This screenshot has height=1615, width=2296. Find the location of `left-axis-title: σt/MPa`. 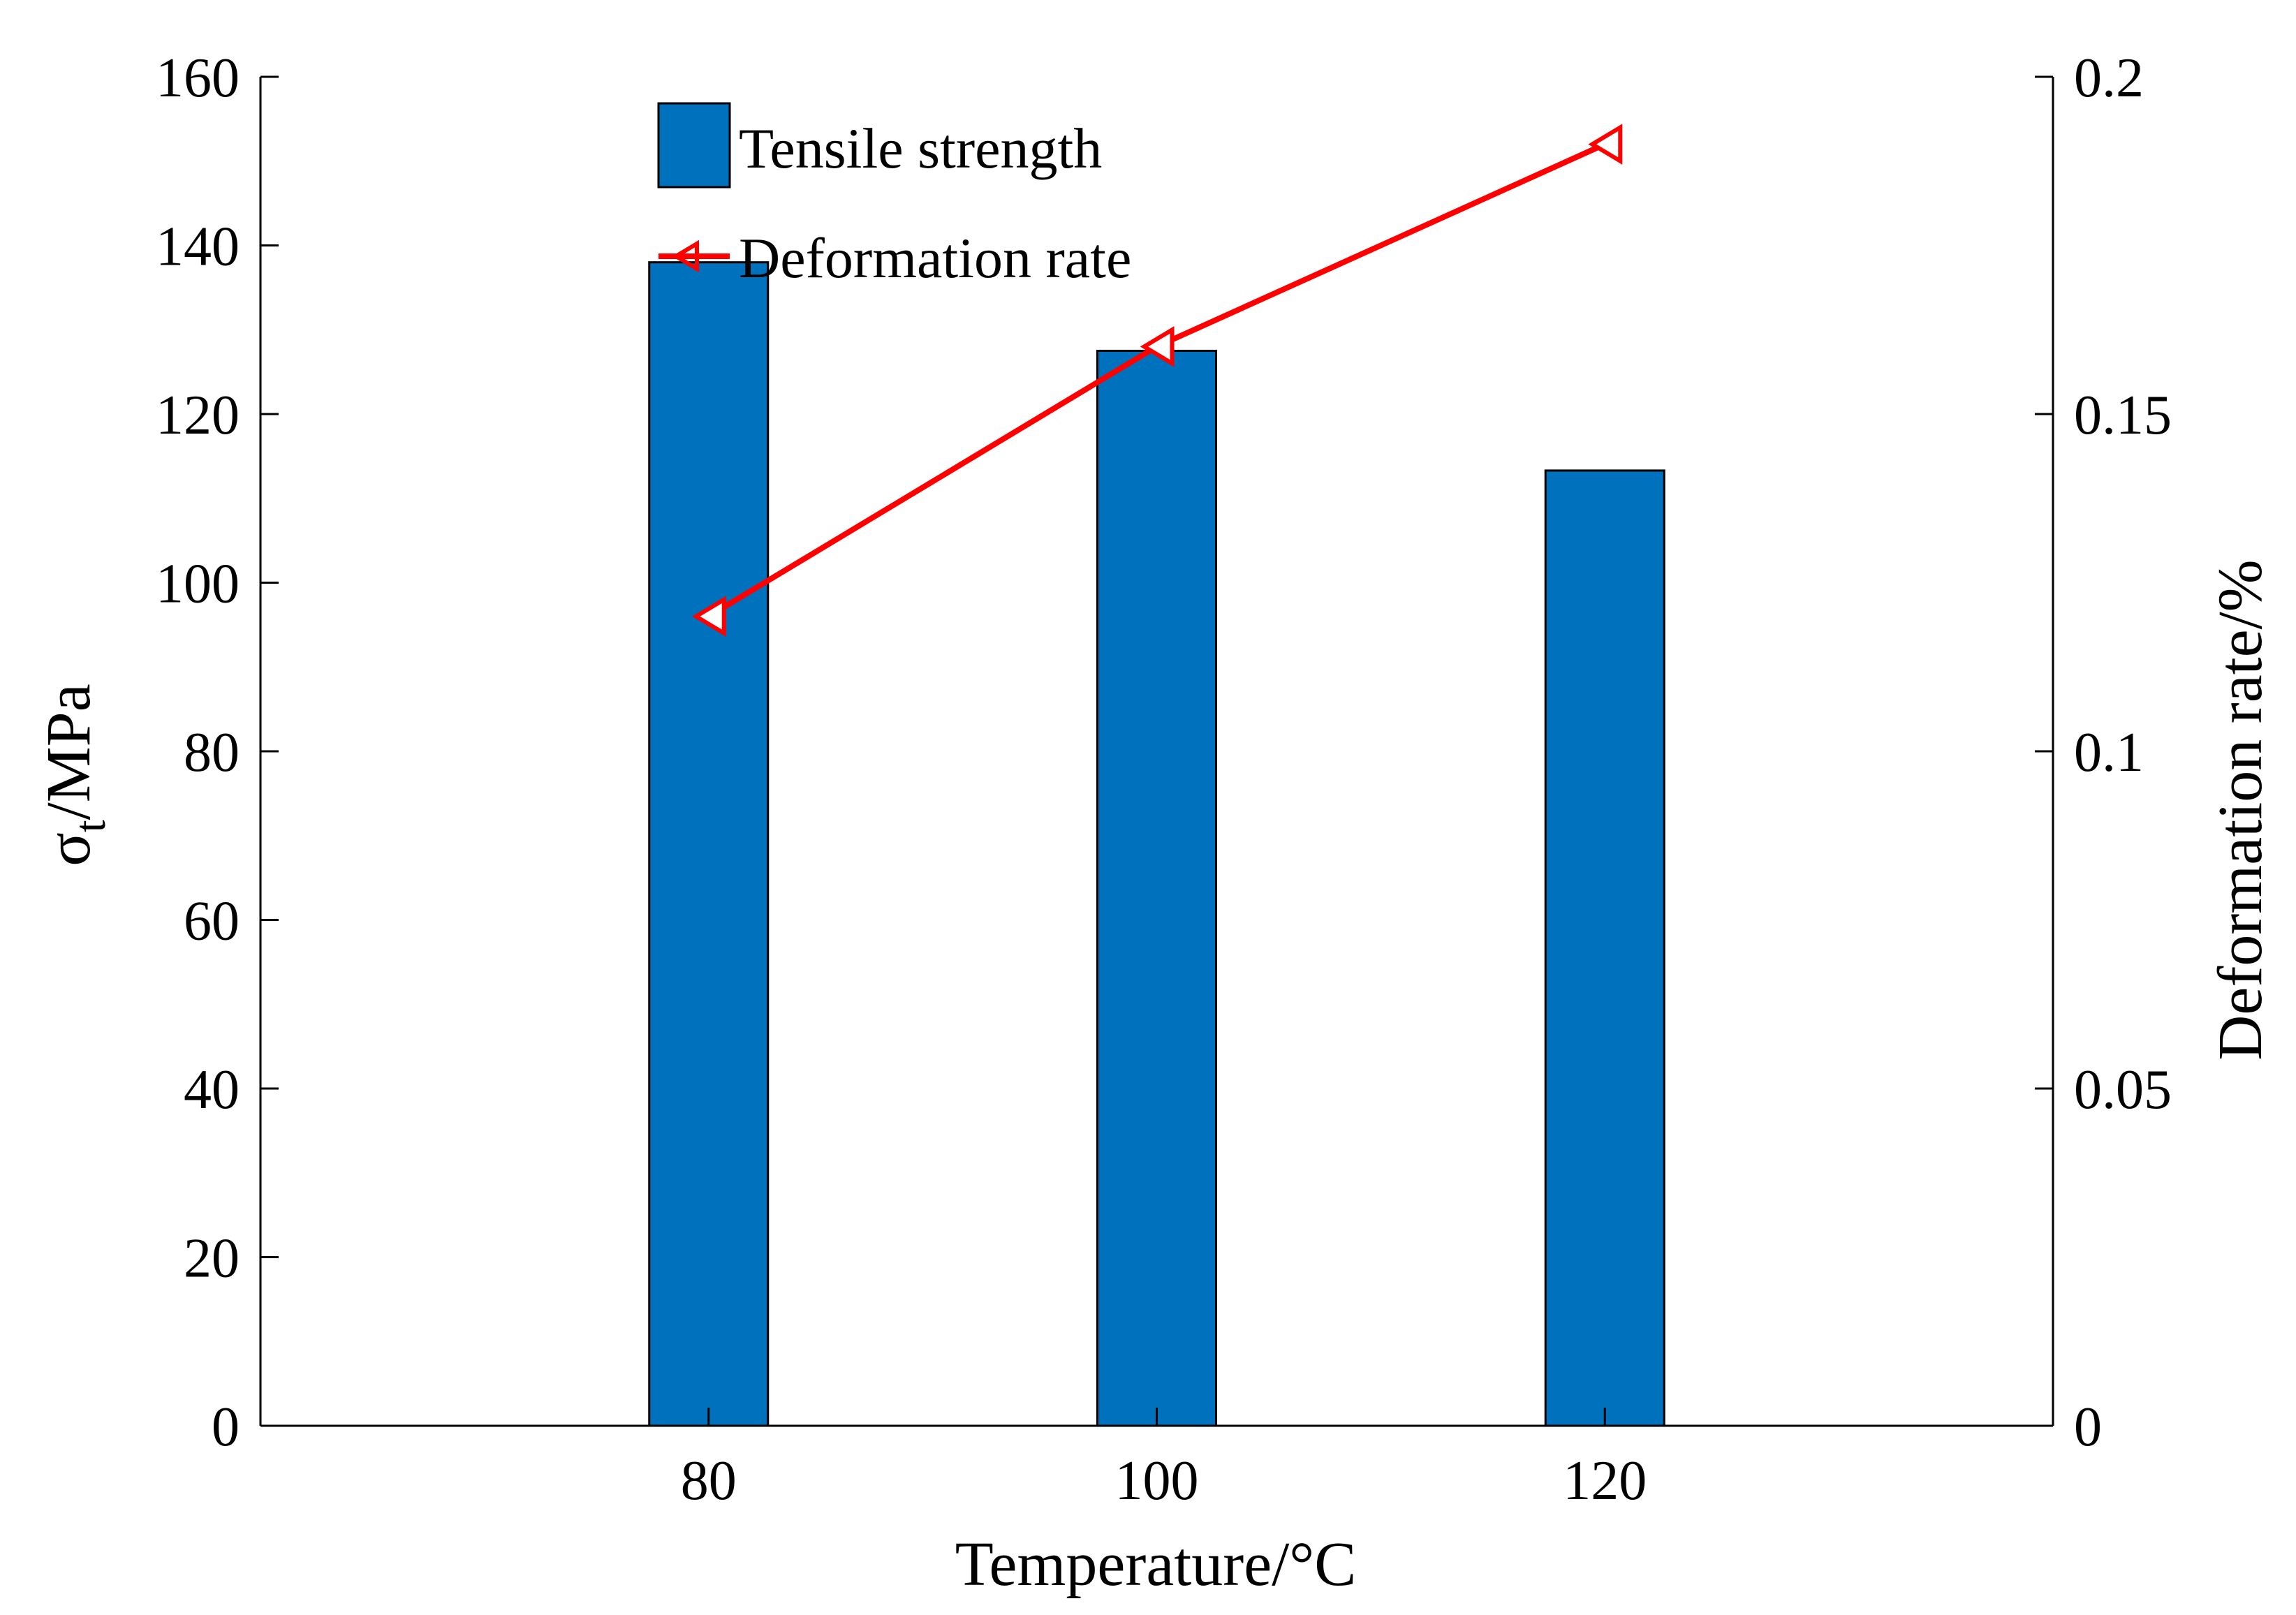

left-axis-title: σt/MPa is located at coordinates (74, 775).